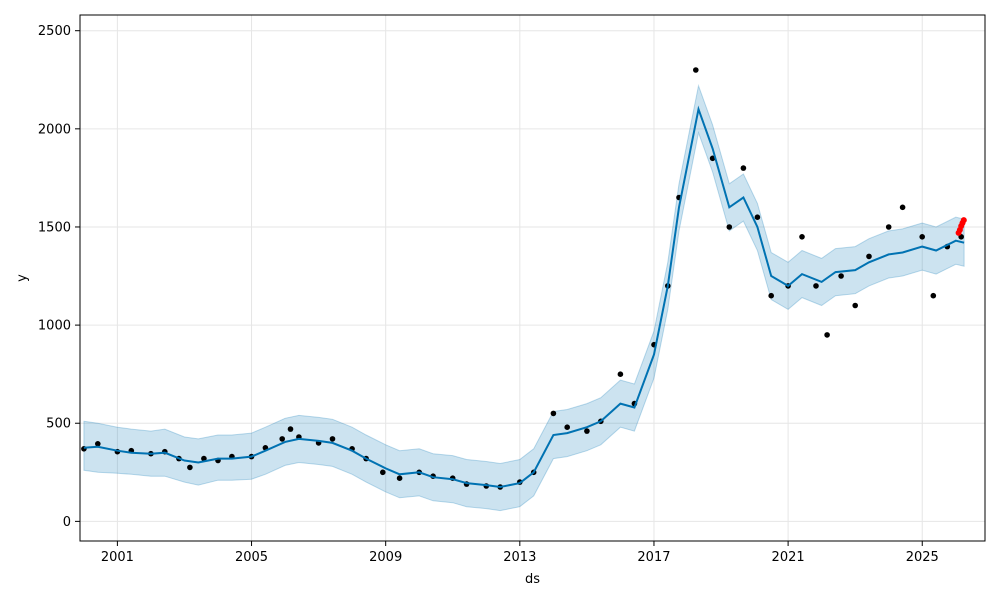  What do you see at coordinates (54, 31) in the screenshot?
I see `y-tick-label: 2500` at bounding box center [54, 31].